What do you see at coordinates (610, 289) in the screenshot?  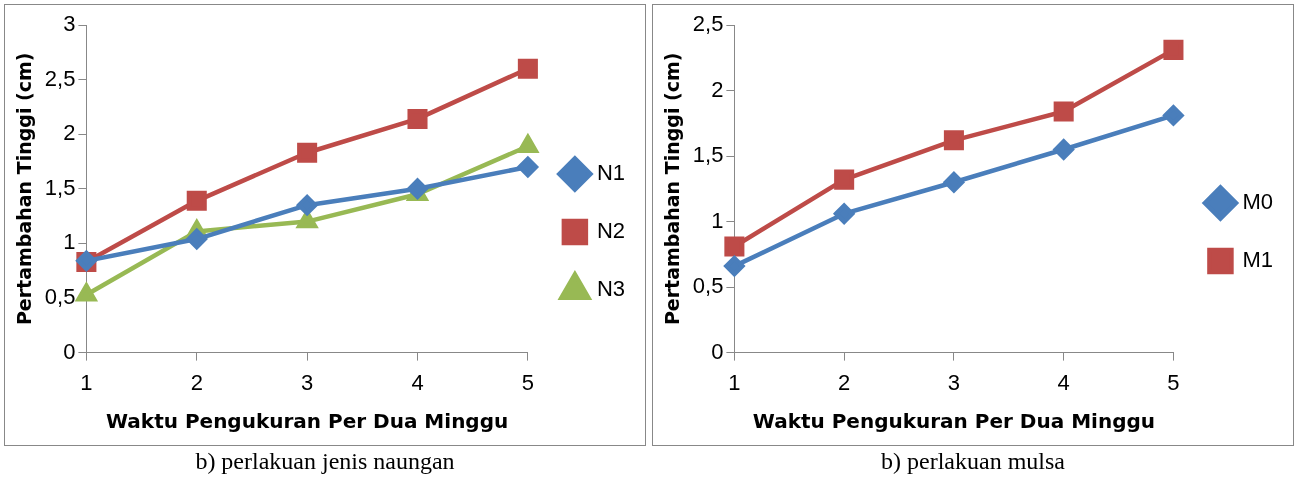 I see `legend-label: N3` at bounding box center [610, 289].